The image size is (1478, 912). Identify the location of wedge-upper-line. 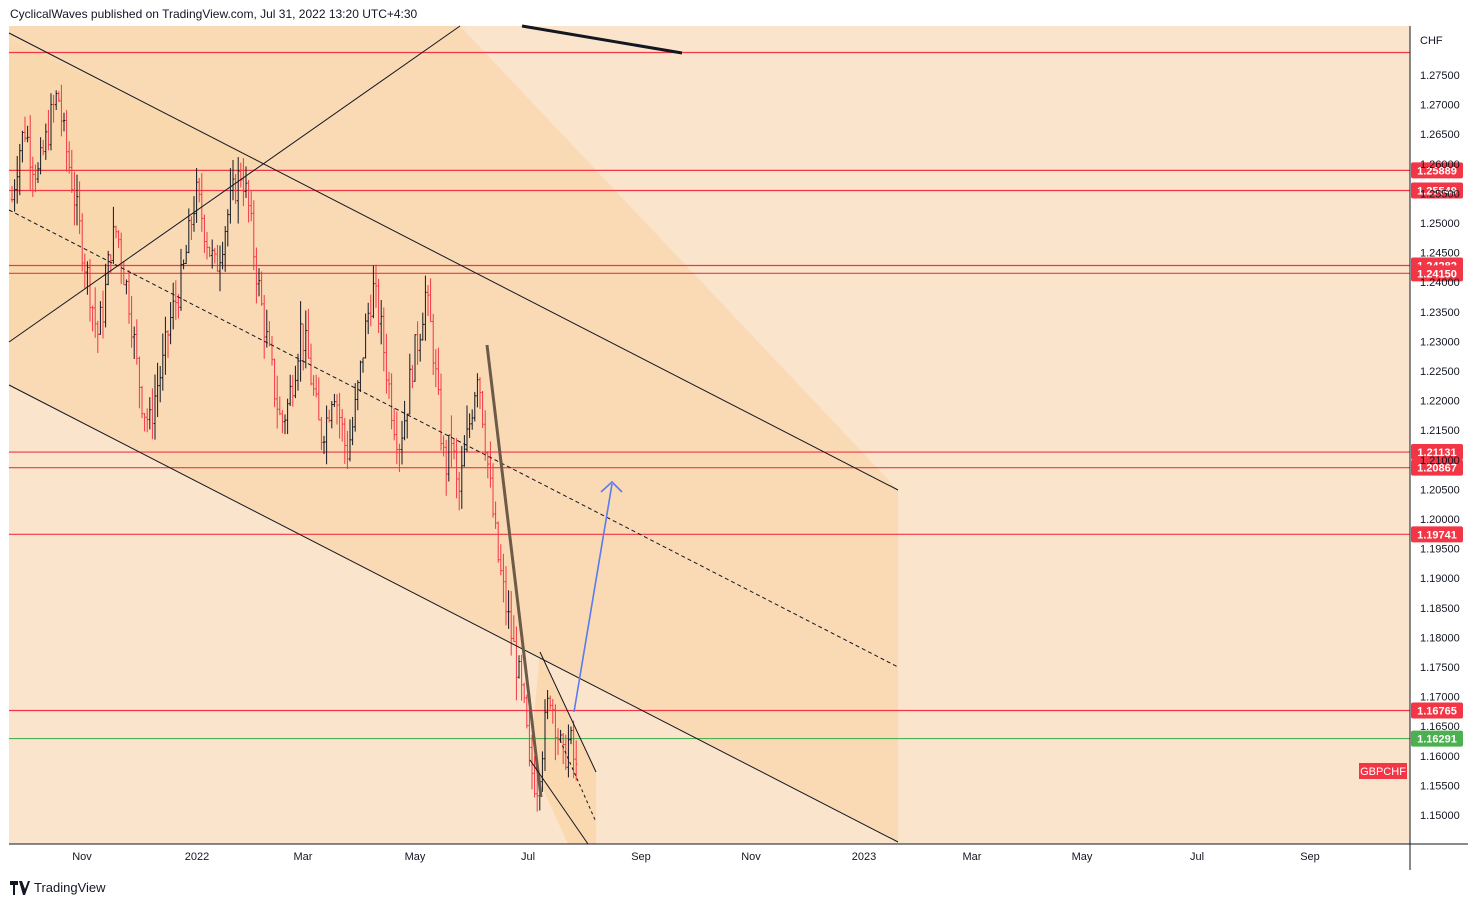
(568, 712).